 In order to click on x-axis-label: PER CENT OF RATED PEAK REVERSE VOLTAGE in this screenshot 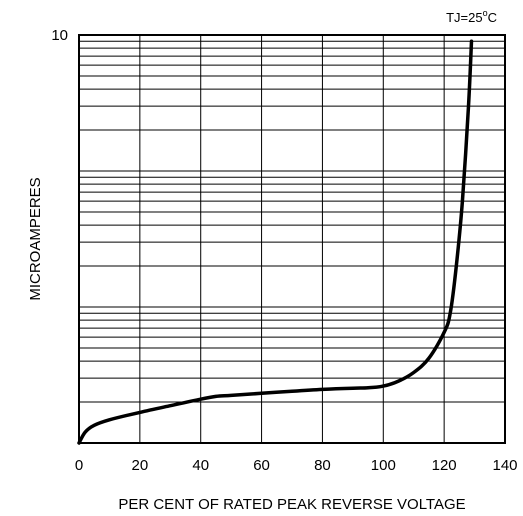, I will do `click(291, 504)`.